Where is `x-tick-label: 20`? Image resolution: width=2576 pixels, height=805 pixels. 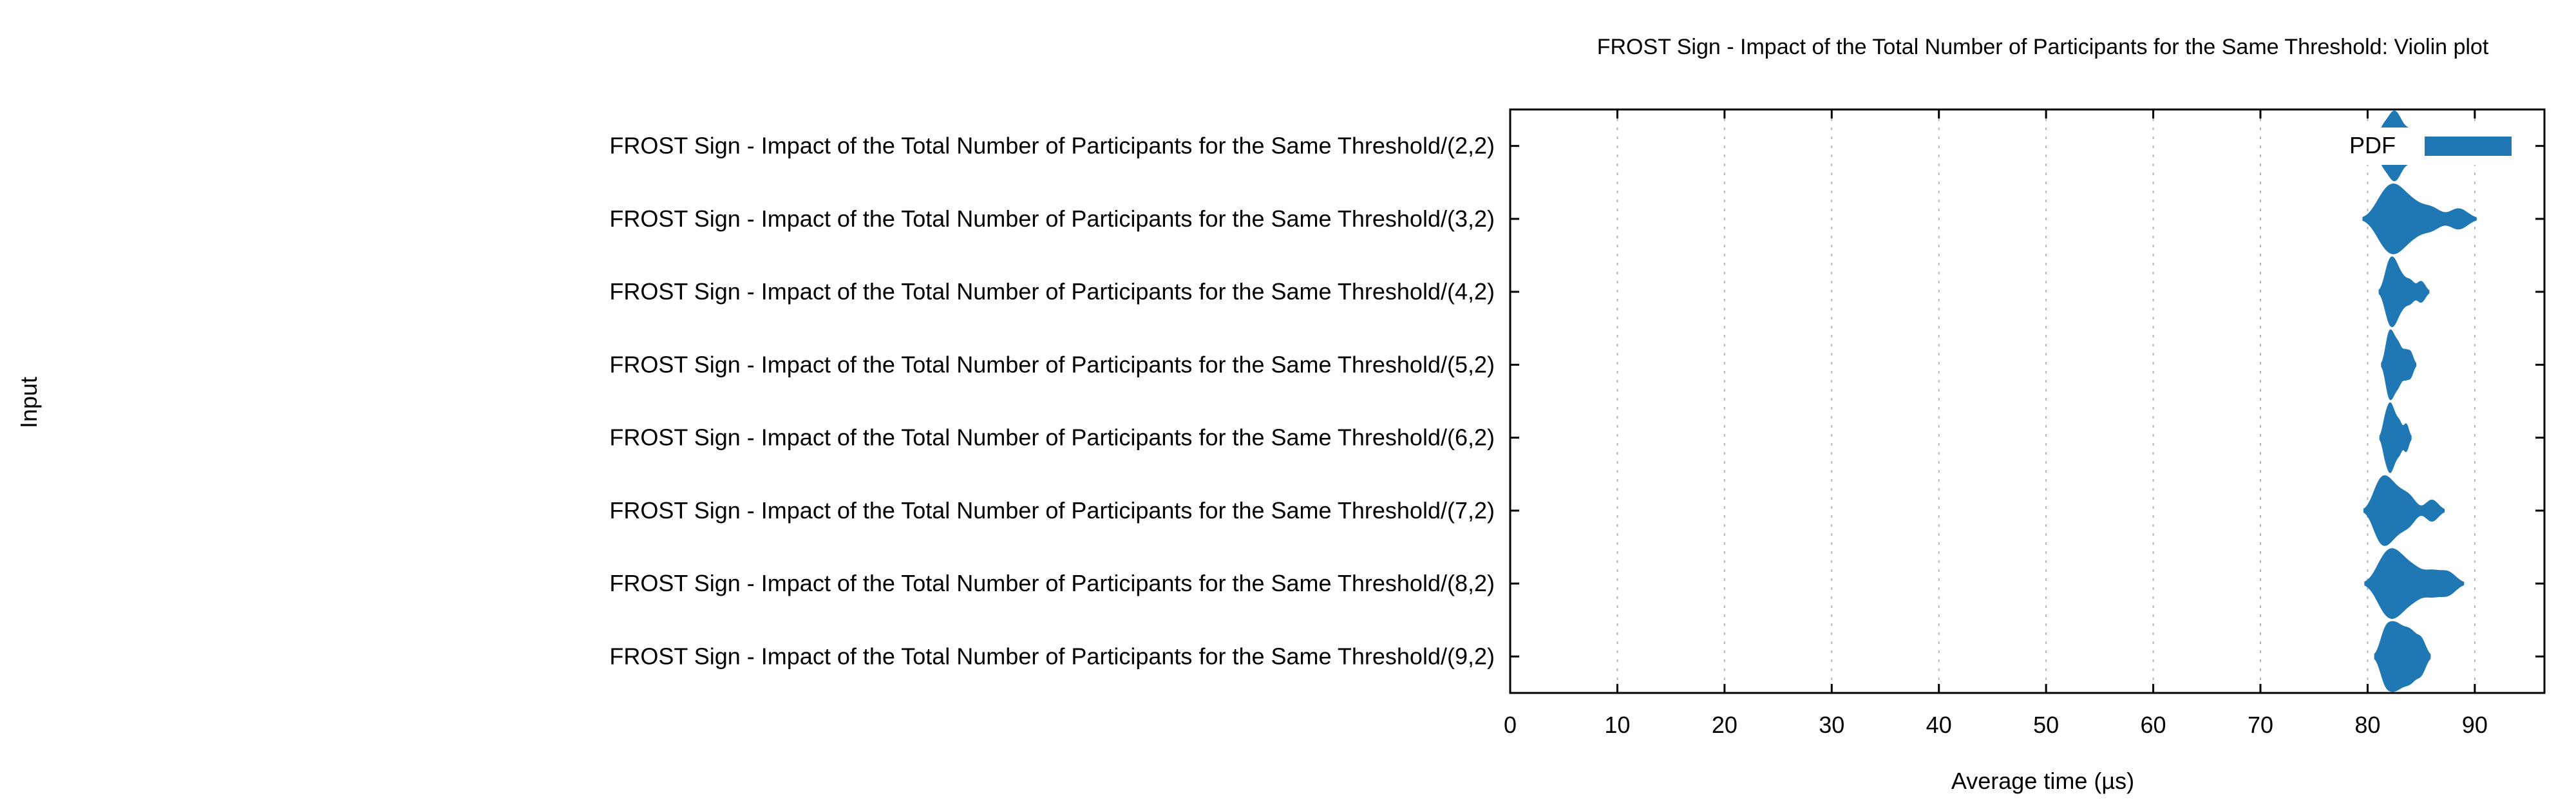 x-tick-label: 20 is located at coordinates (1725, 725).